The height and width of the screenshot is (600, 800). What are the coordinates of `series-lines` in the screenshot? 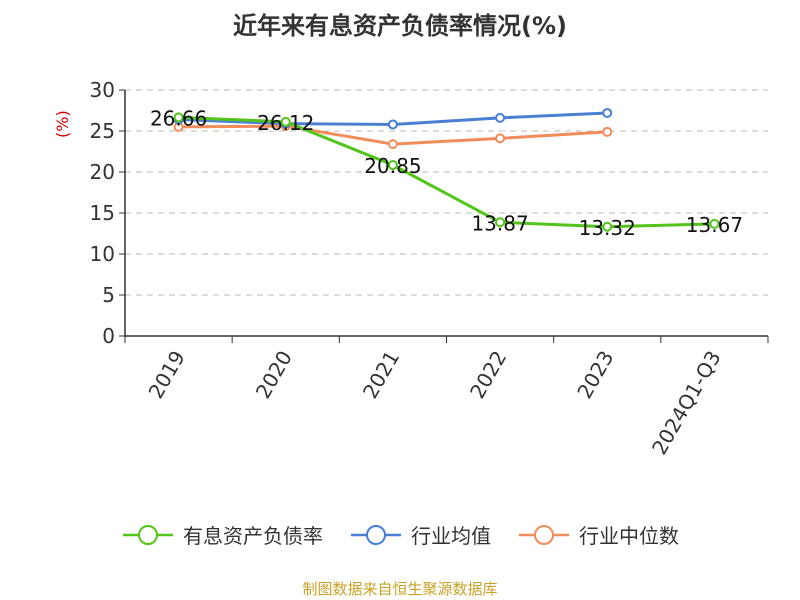 It's located at (446, 169).